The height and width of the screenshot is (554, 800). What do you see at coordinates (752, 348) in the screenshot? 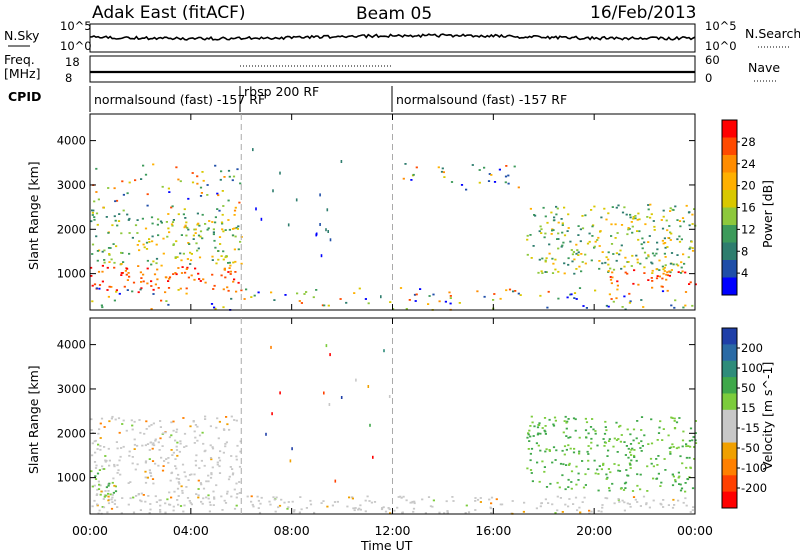
I see `colorbar-tick-label: 200` at bounding box center [752, 348].